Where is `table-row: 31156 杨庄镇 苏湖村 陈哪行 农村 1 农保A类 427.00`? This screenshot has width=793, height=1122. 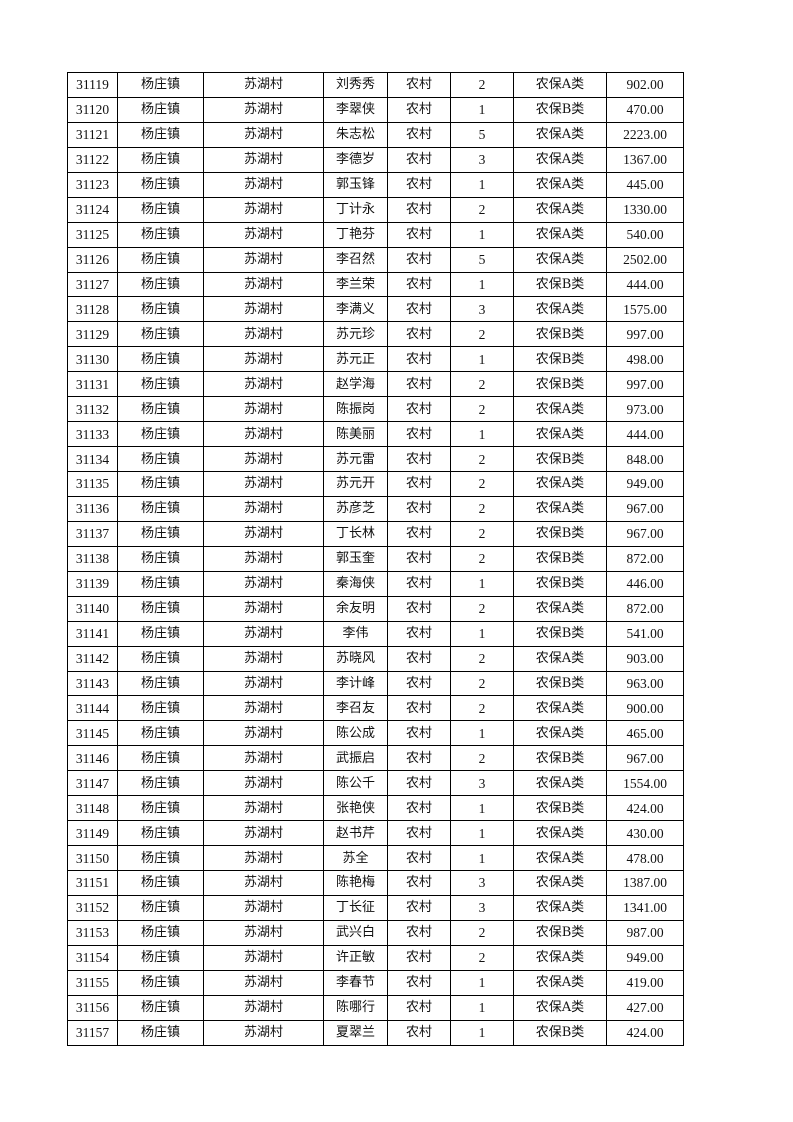
table-row: 31156 杨庄镇 苏湖村 陈哪行 农村 1 农保A类 427.00 is located at coordinates (375, 1007).